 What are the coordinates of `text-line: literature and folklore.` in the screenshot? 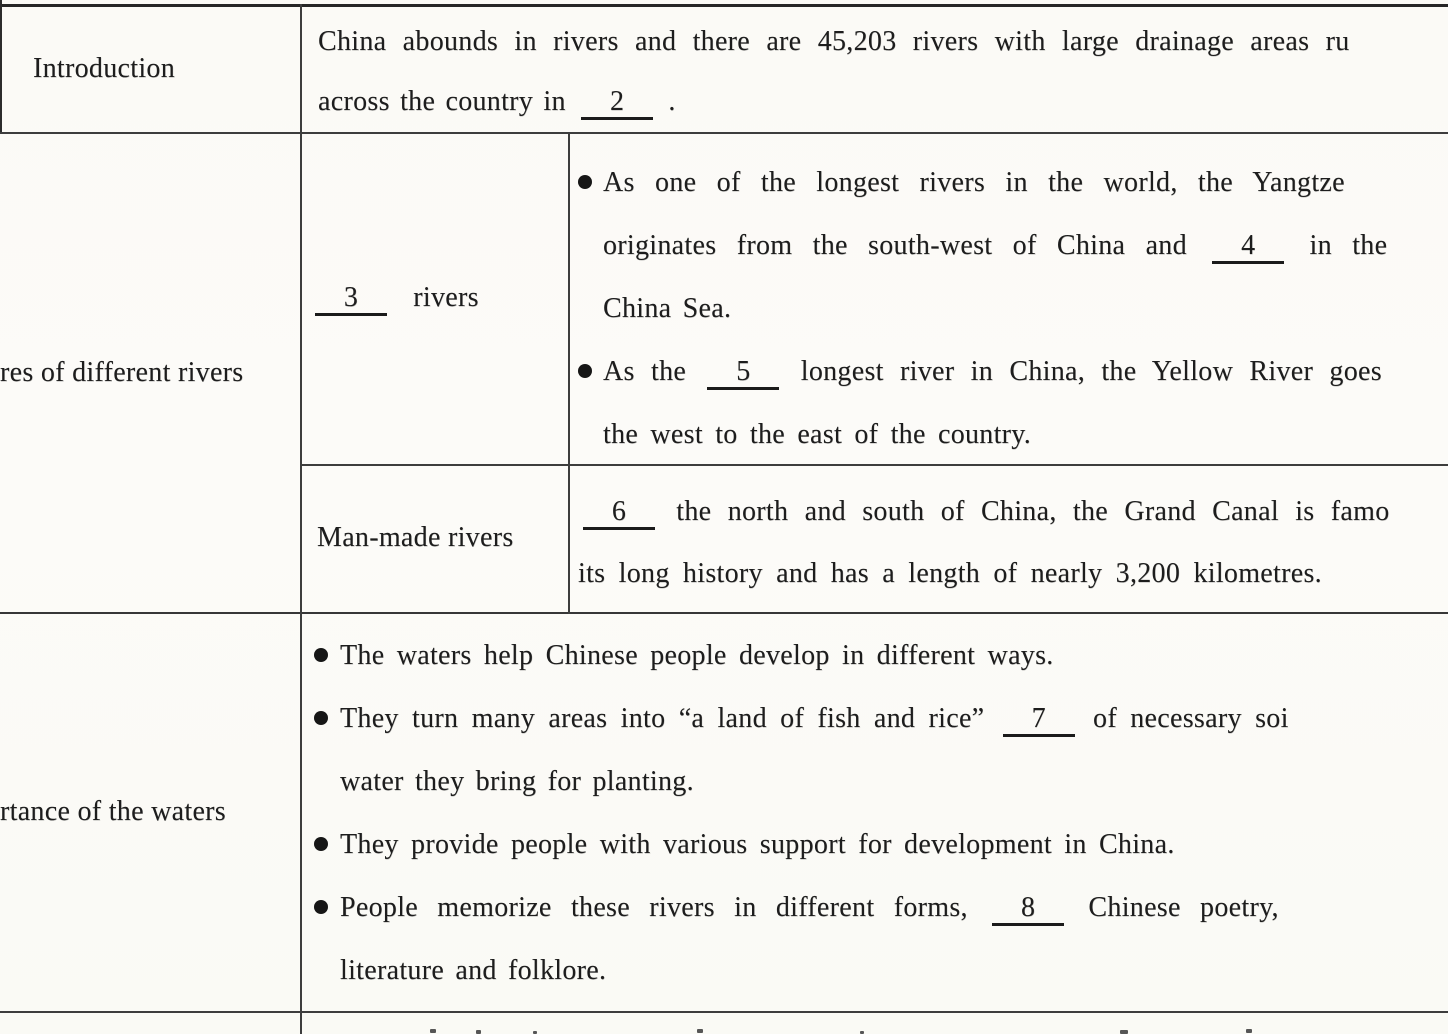 It's located at (473, 970).